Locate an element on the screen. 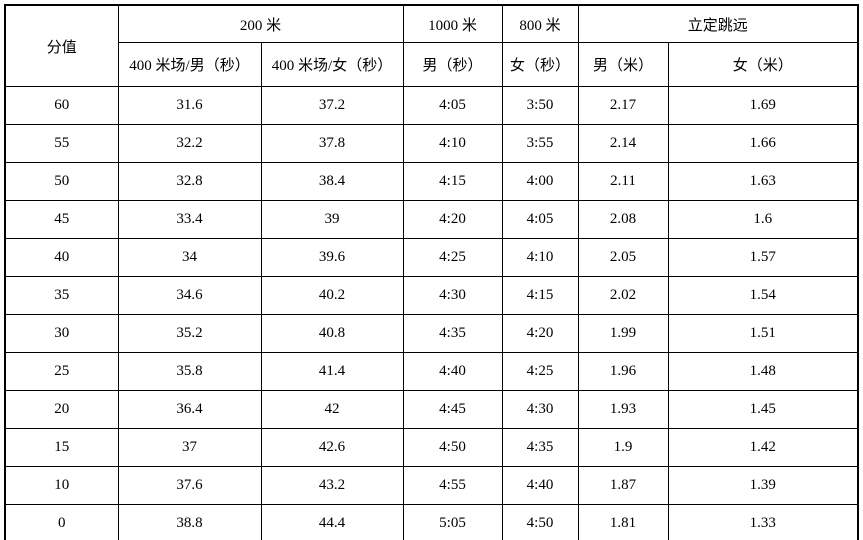 This screenshot has height=540, width=863. value-cell: 1.42 is located at coordinates (763, 447).